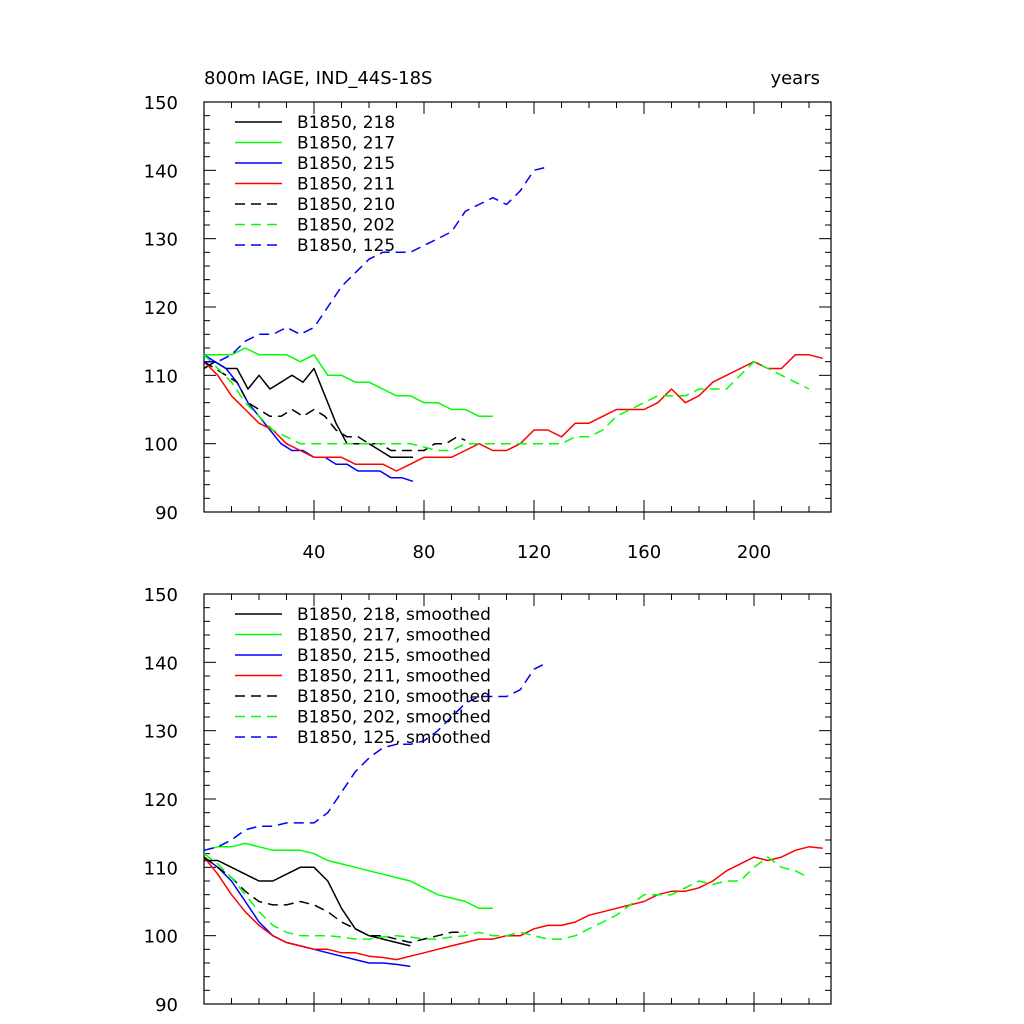 This screenshot has height=1024, width=1024. I want to click on x-tick-label: 120, so click(534, 552).